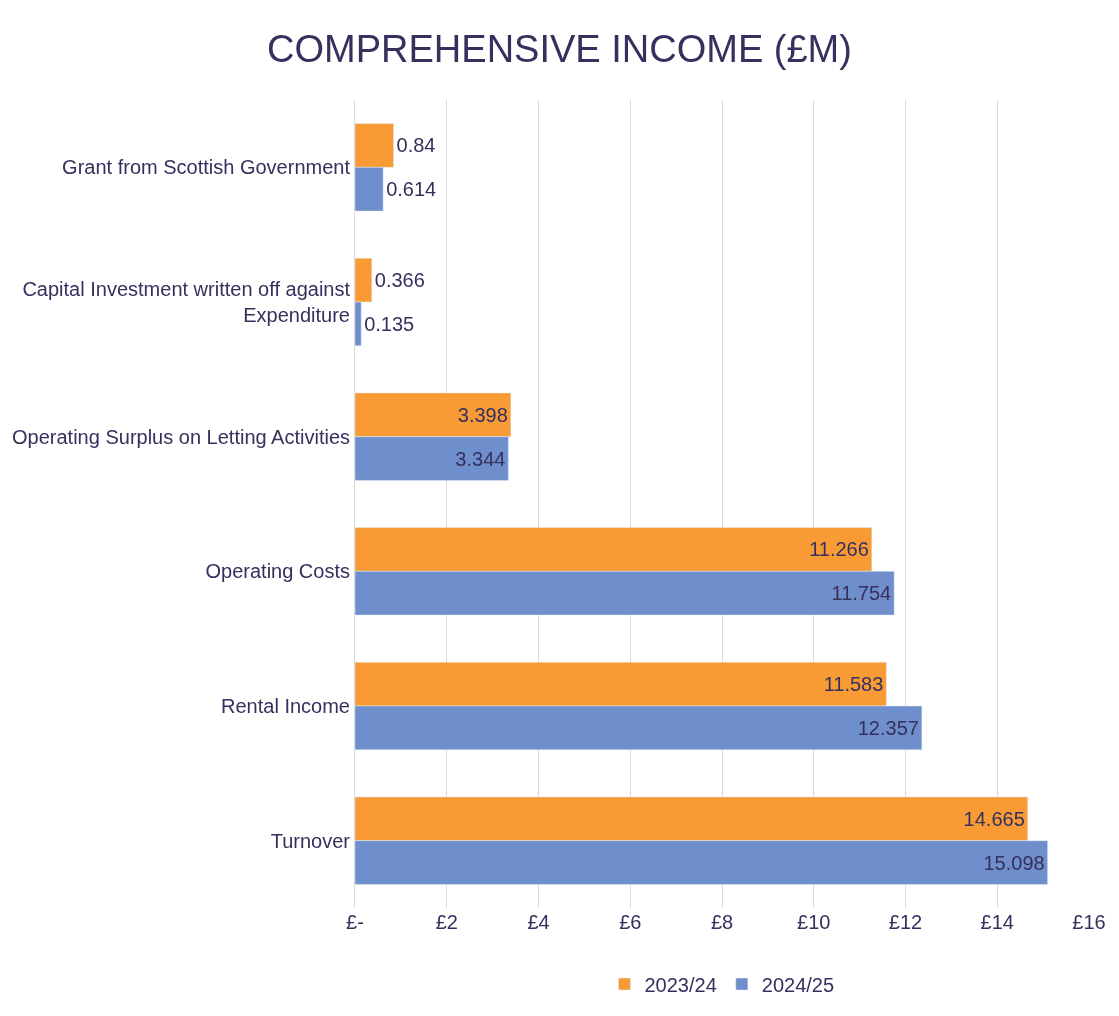 This screenshot has width=1119, height=1016. What do you see at coordinates (994, 818) in the screenshot?
I see `data-label: 14.665` at bounding box center [994, 818].